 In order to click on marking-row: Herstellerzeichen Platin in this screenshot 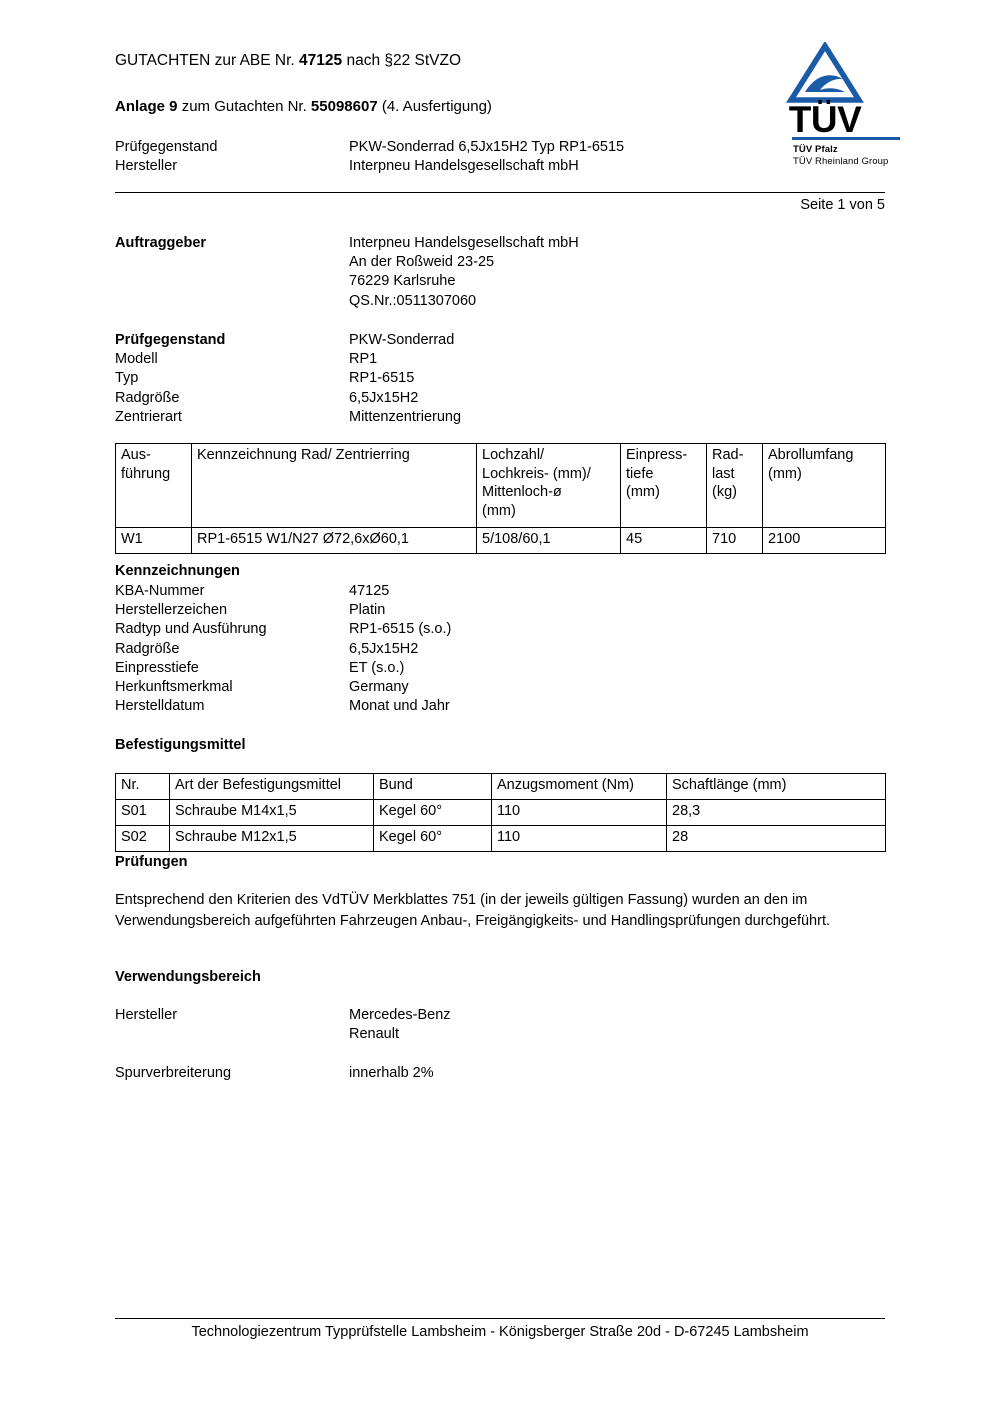, I will do `click(465, 610)`.